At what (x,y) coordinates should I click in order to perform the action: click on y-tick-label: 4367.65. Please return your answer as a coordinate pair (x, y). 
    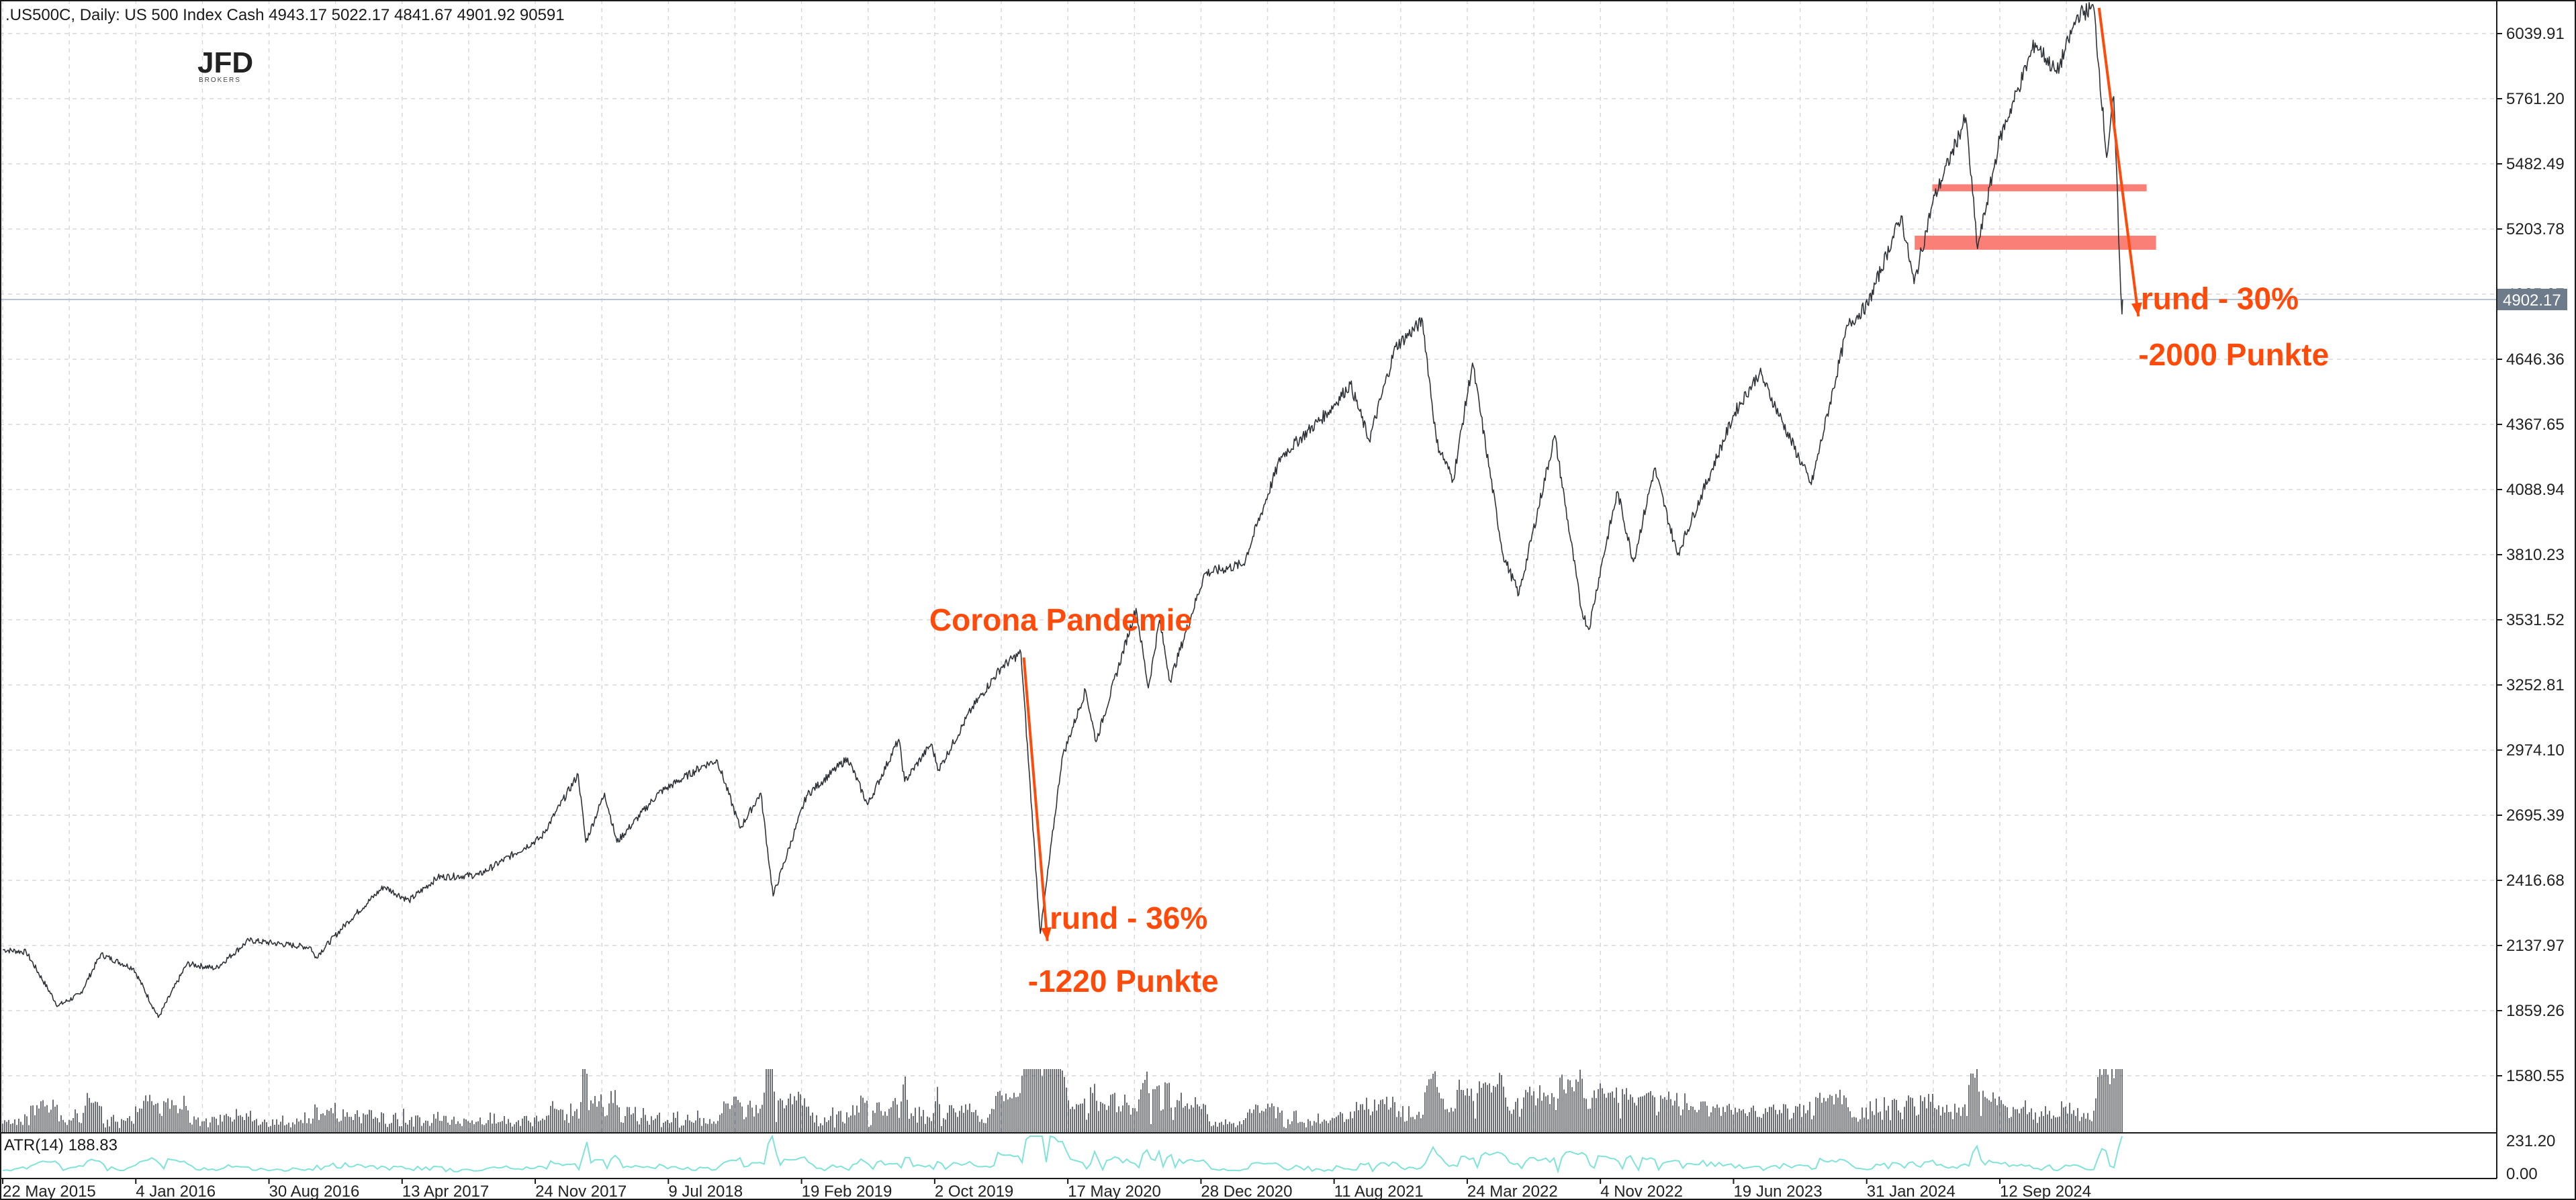
    Looking at the image, I should click on (2535, 425).